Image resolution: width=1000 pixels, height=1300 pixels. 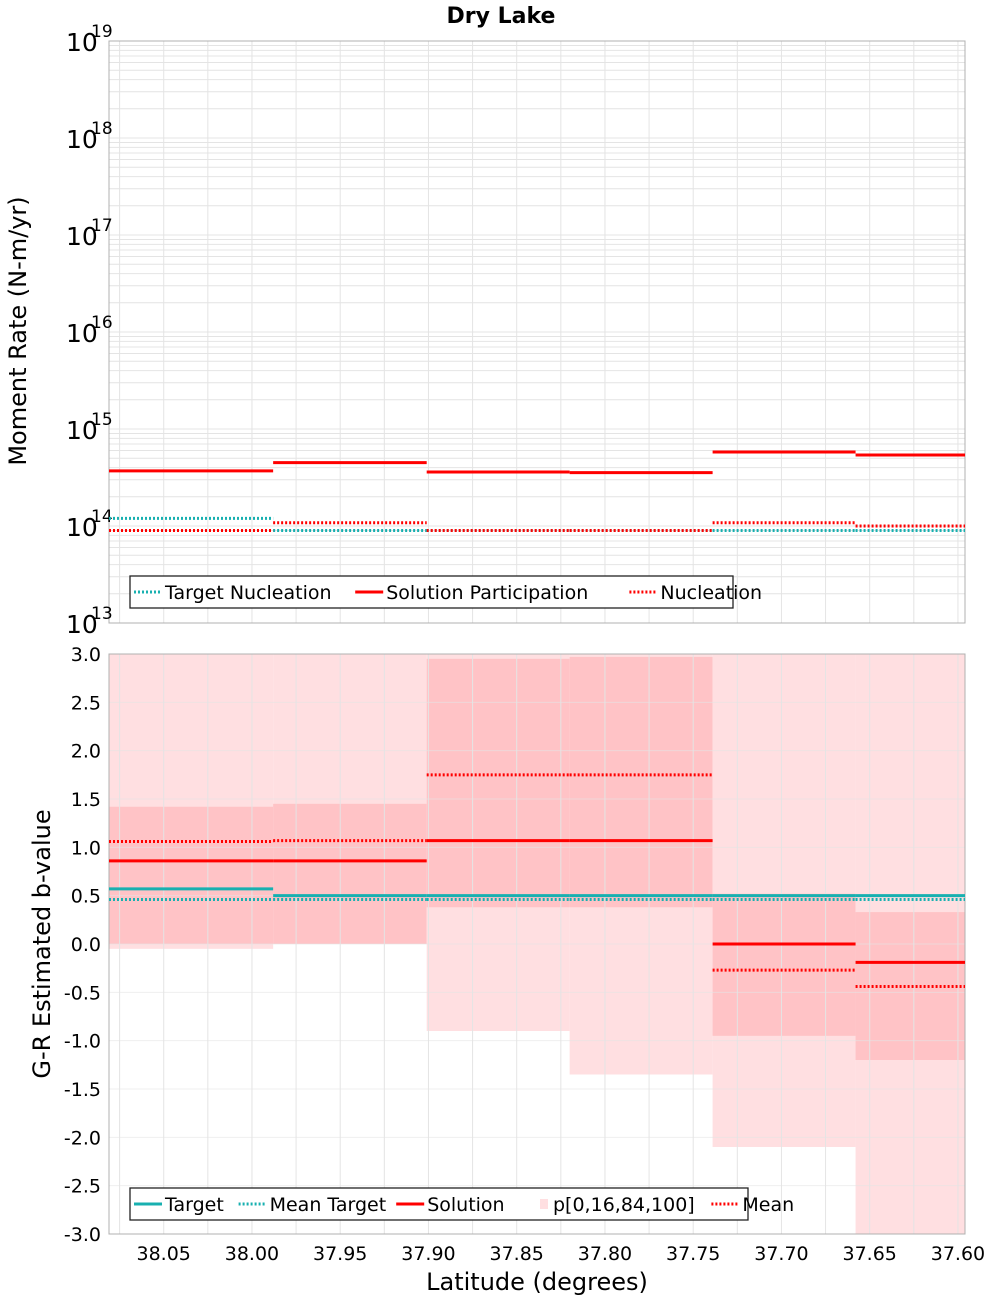 I want to click on x-tick-label: 37.65, so click(x=869, y=1254).